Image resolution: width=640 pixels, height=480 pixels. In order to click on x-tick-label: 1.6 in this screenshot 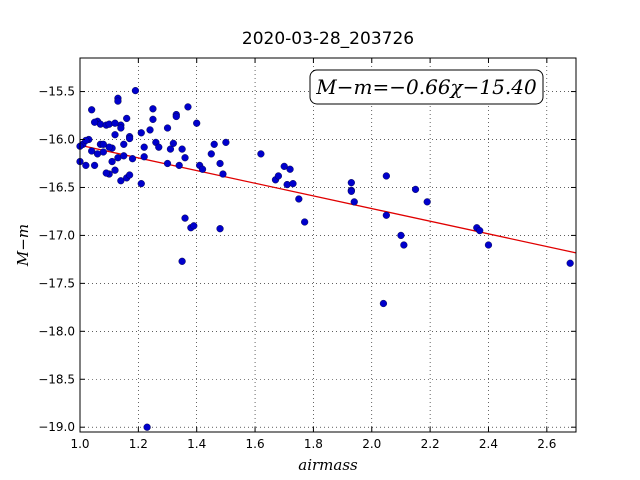, I will do `click(255, 444)`.